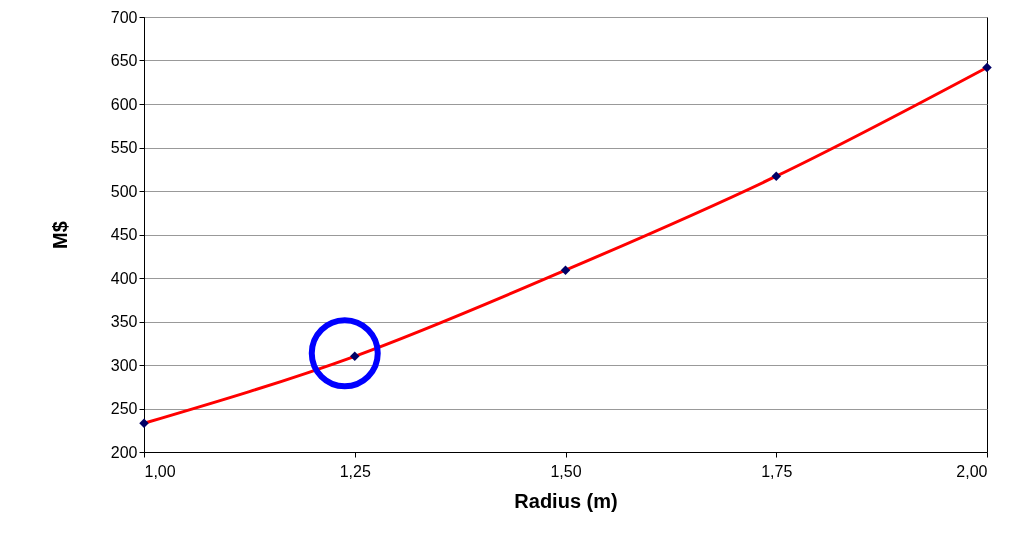  Describe the element at coordinates (566, 500) in the screenshot. I see `x-axis-title: Radius (m)` at that location.